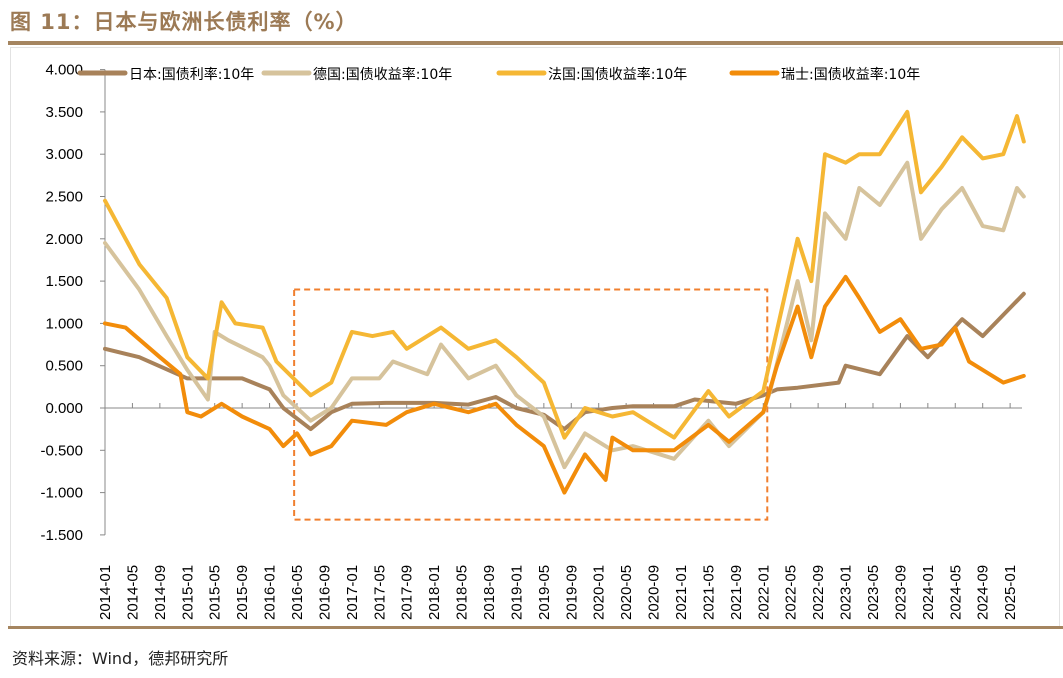  I want to click on y-tick-label: 0.500, so click(64, 366).